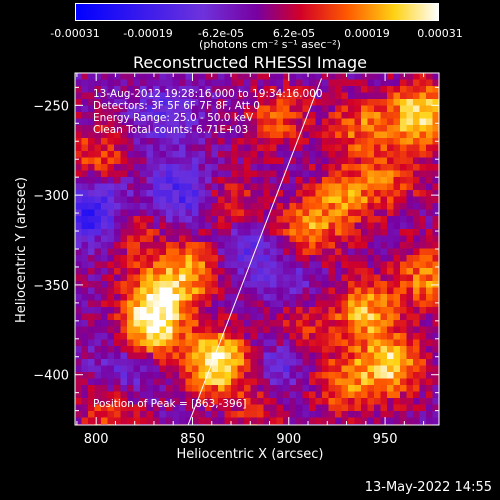 This screenshot has height=500, width=500. I want to click on y-tick-label: −350, so click(51, 286).